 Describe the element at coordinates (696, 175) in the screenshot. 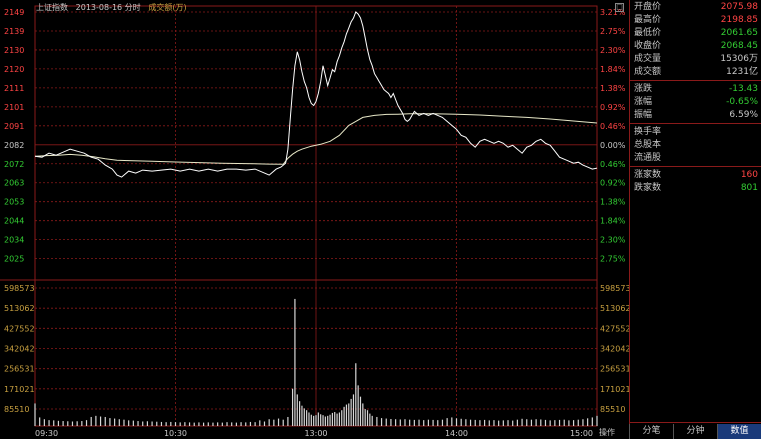

I see `stat-row: 涨家数 160` at that location.